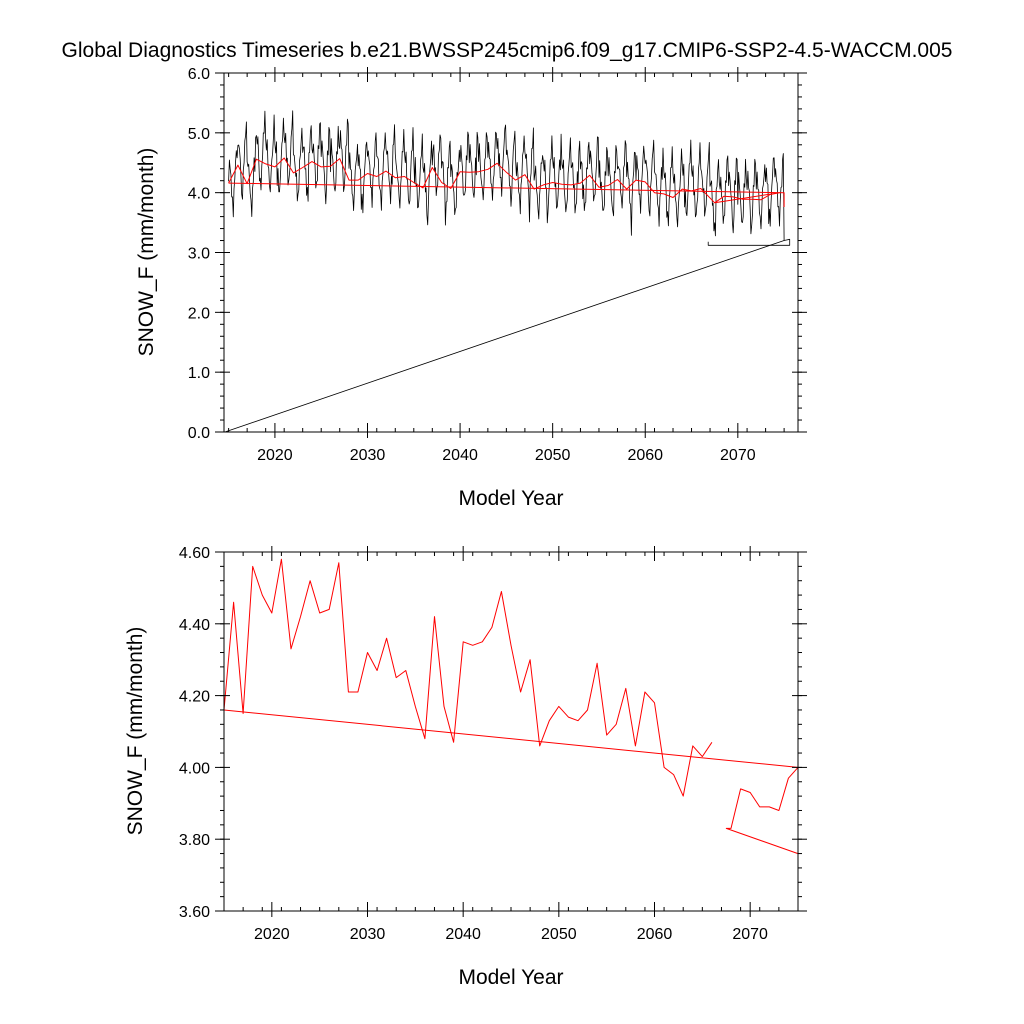 Image resolution: width=1024 pixels, height=1024 pixels. What do you see at coordinates (506, 455) in the screenshot?
I see `x-tick-labels-top: 2020 2030 2040 2050 2060 2070` at bounding box center [506, 455].